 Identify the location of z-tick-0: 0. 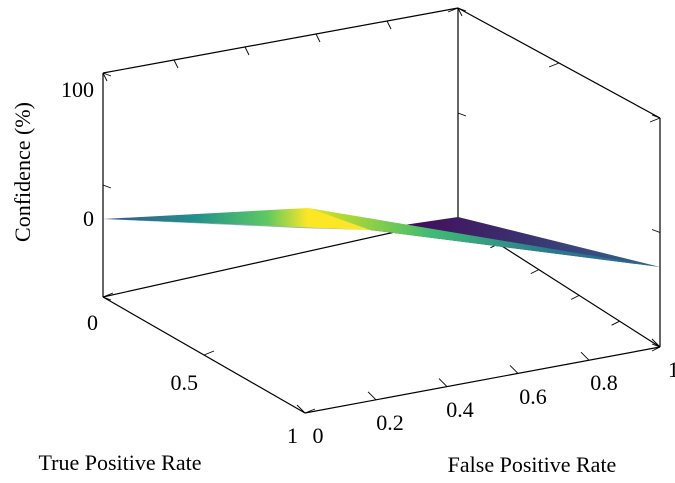
(88, 218).